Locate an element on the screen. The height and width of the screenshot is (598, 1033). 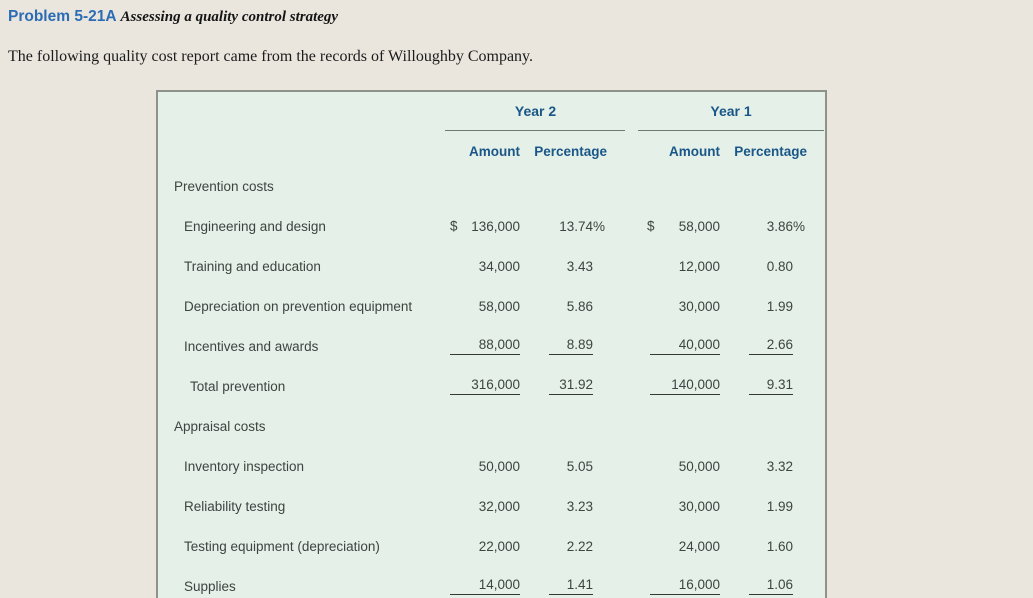
cell-y2-percentage: 8.89 is located at coordinates (562, 346).